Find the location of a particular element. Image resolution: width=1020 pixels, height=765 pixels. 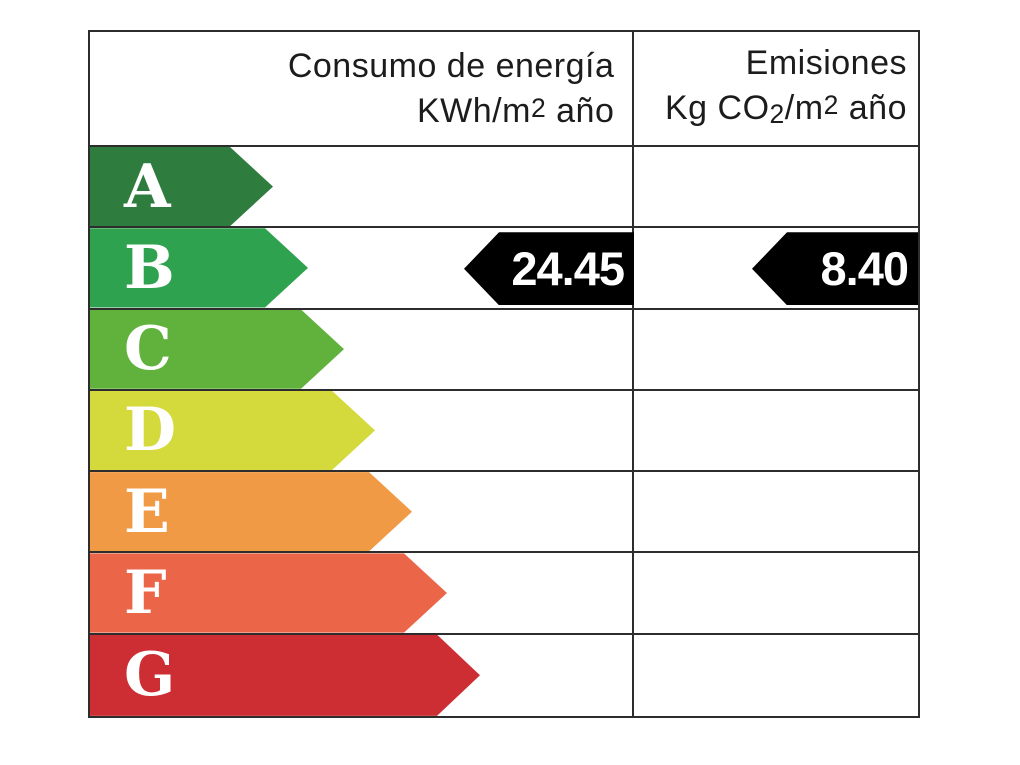

rating-letter-e: E is located at coordinates (147, 511).